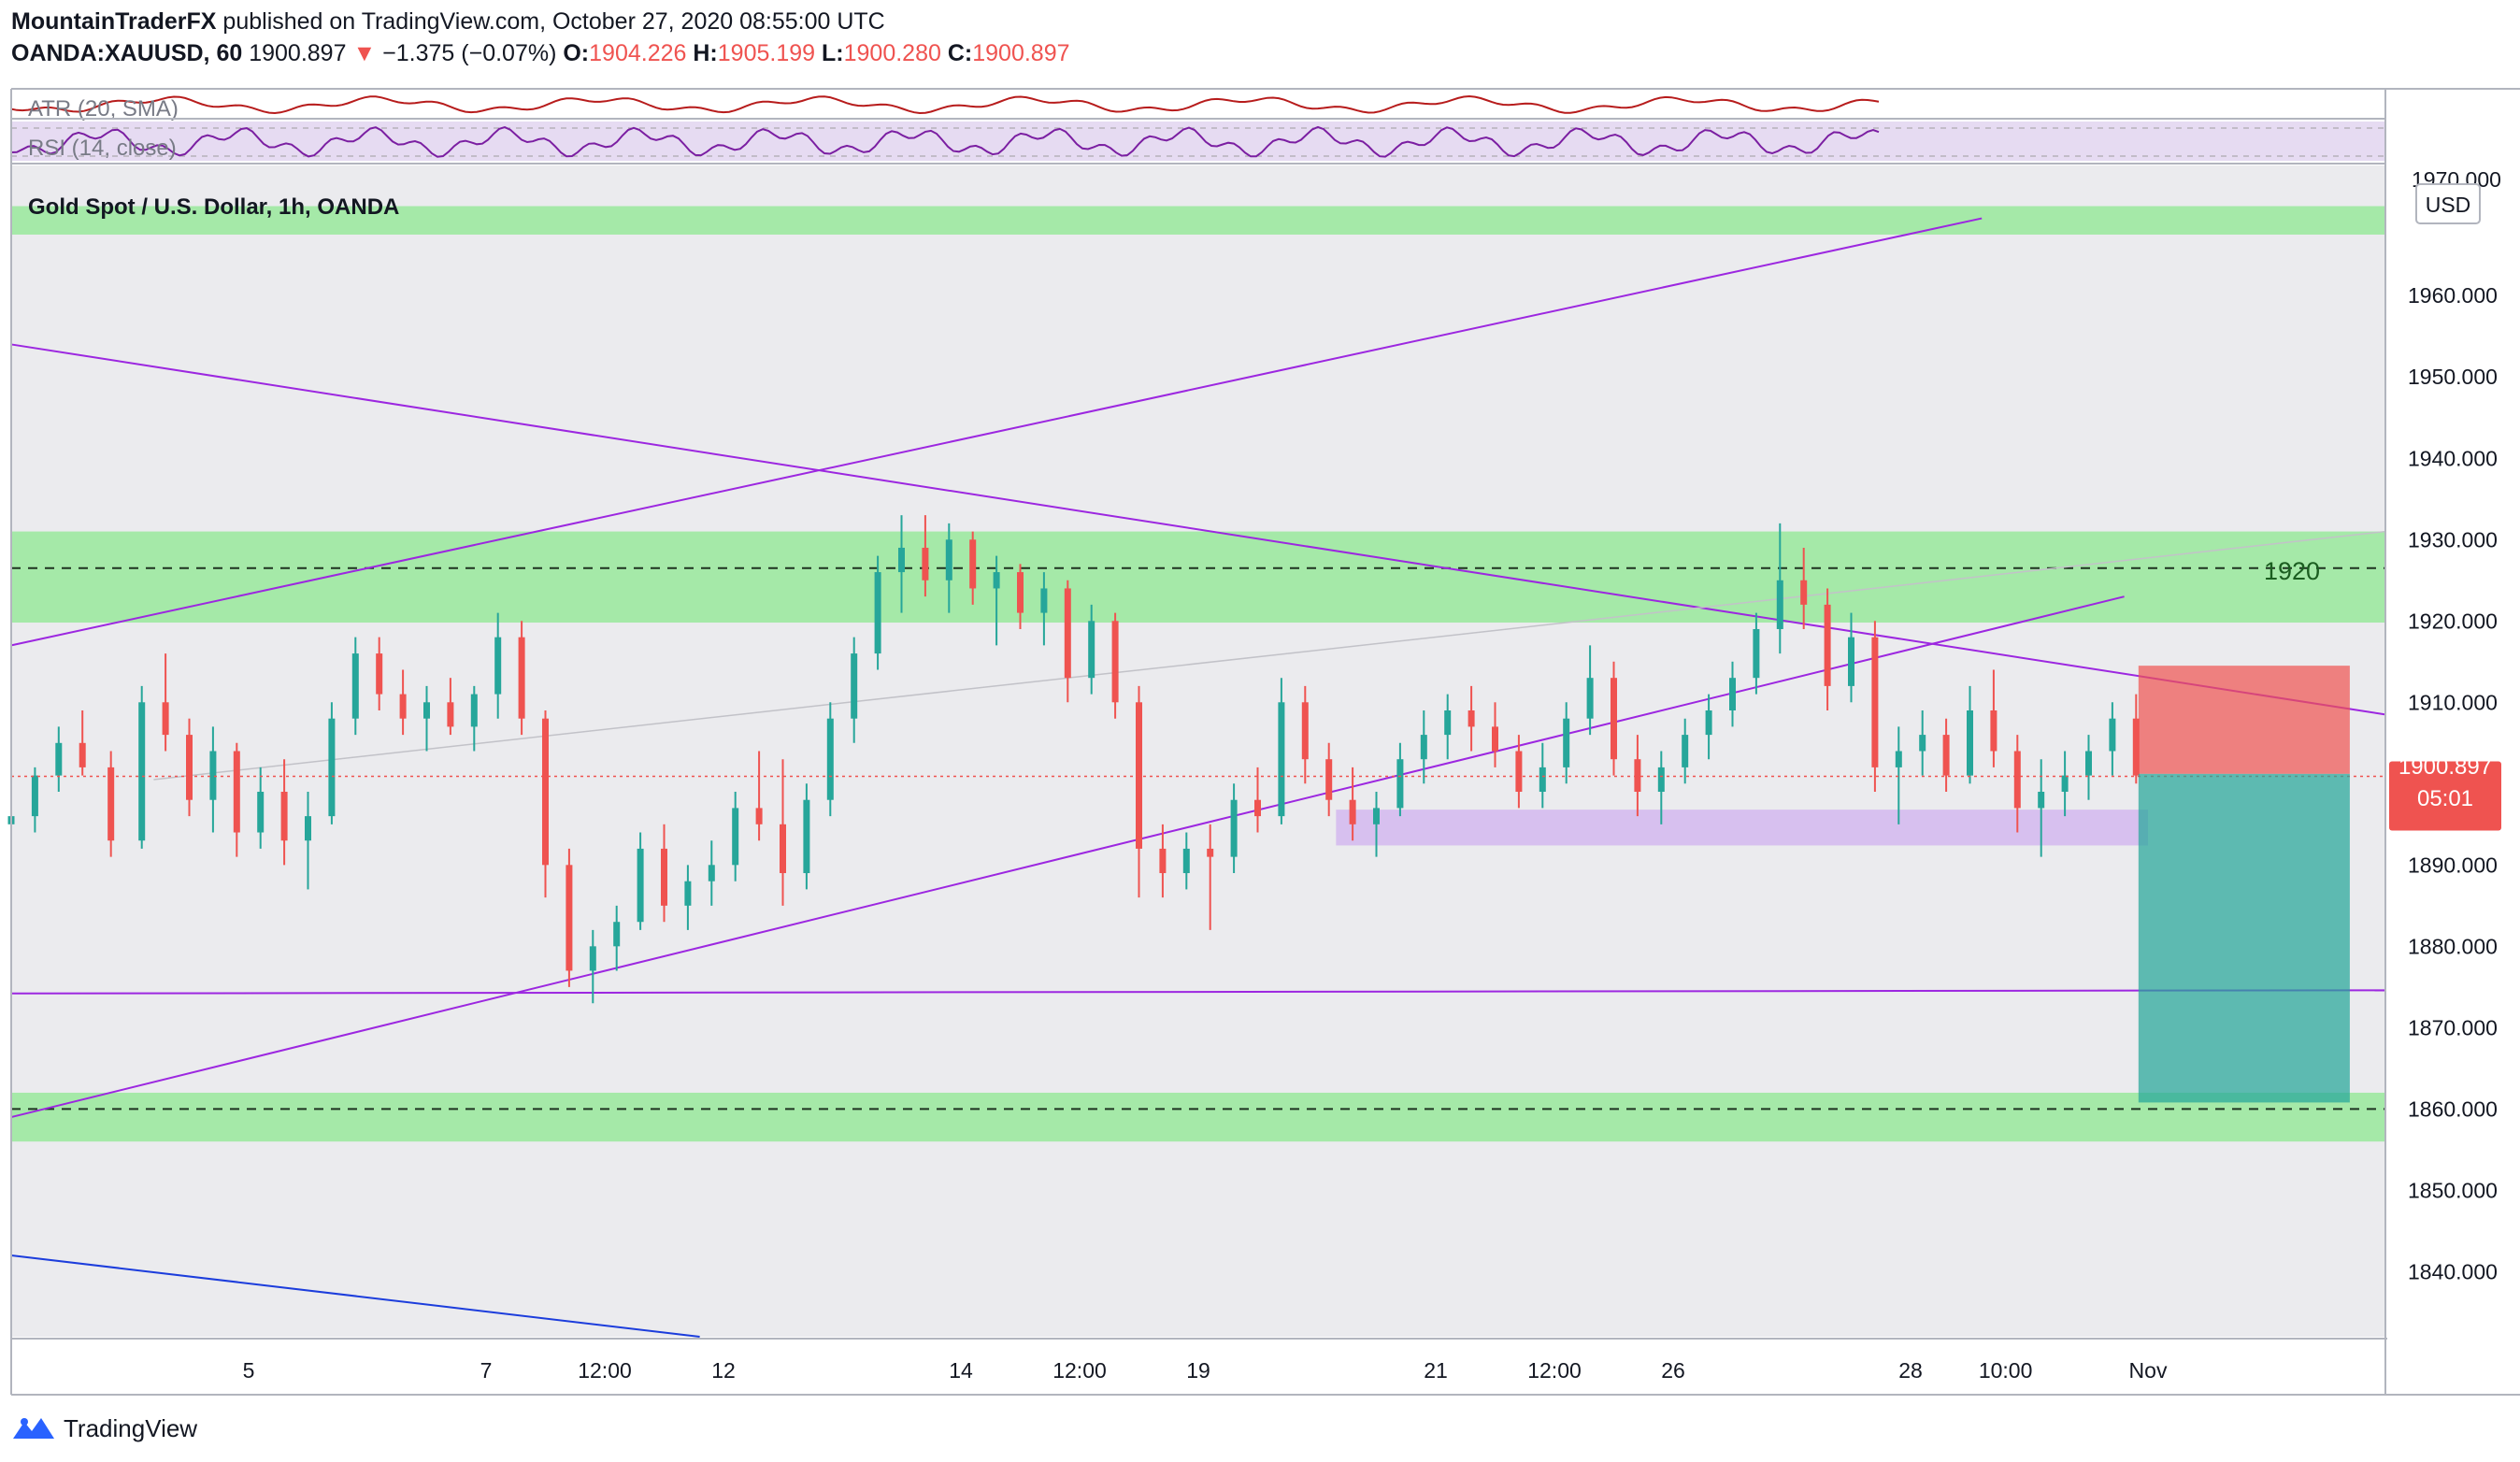 The image size is (2520, 1462). I want to click on stop-loss-box, so click(2244, 720).